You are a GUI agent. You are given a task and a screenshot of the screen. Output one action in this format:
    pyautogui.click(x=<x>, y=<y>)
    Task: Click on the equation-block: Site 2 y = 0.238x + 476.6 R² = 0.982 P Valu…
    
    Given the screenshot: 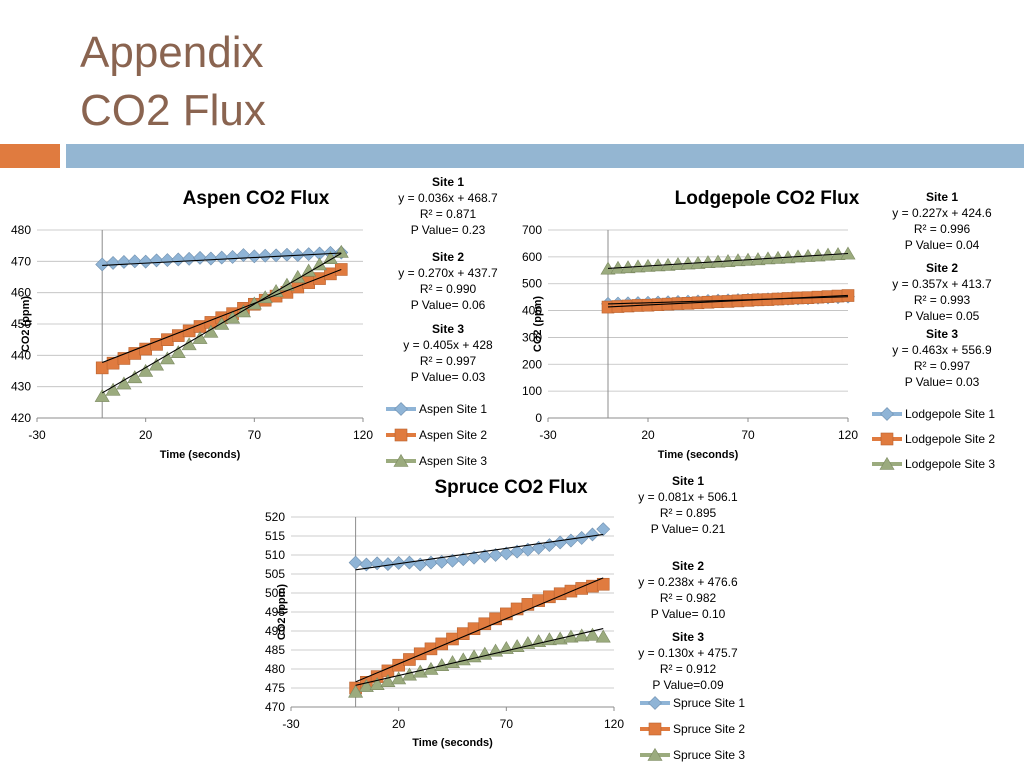 What is the action you would take?
    pyautogui.click(x=688, y=590)
    